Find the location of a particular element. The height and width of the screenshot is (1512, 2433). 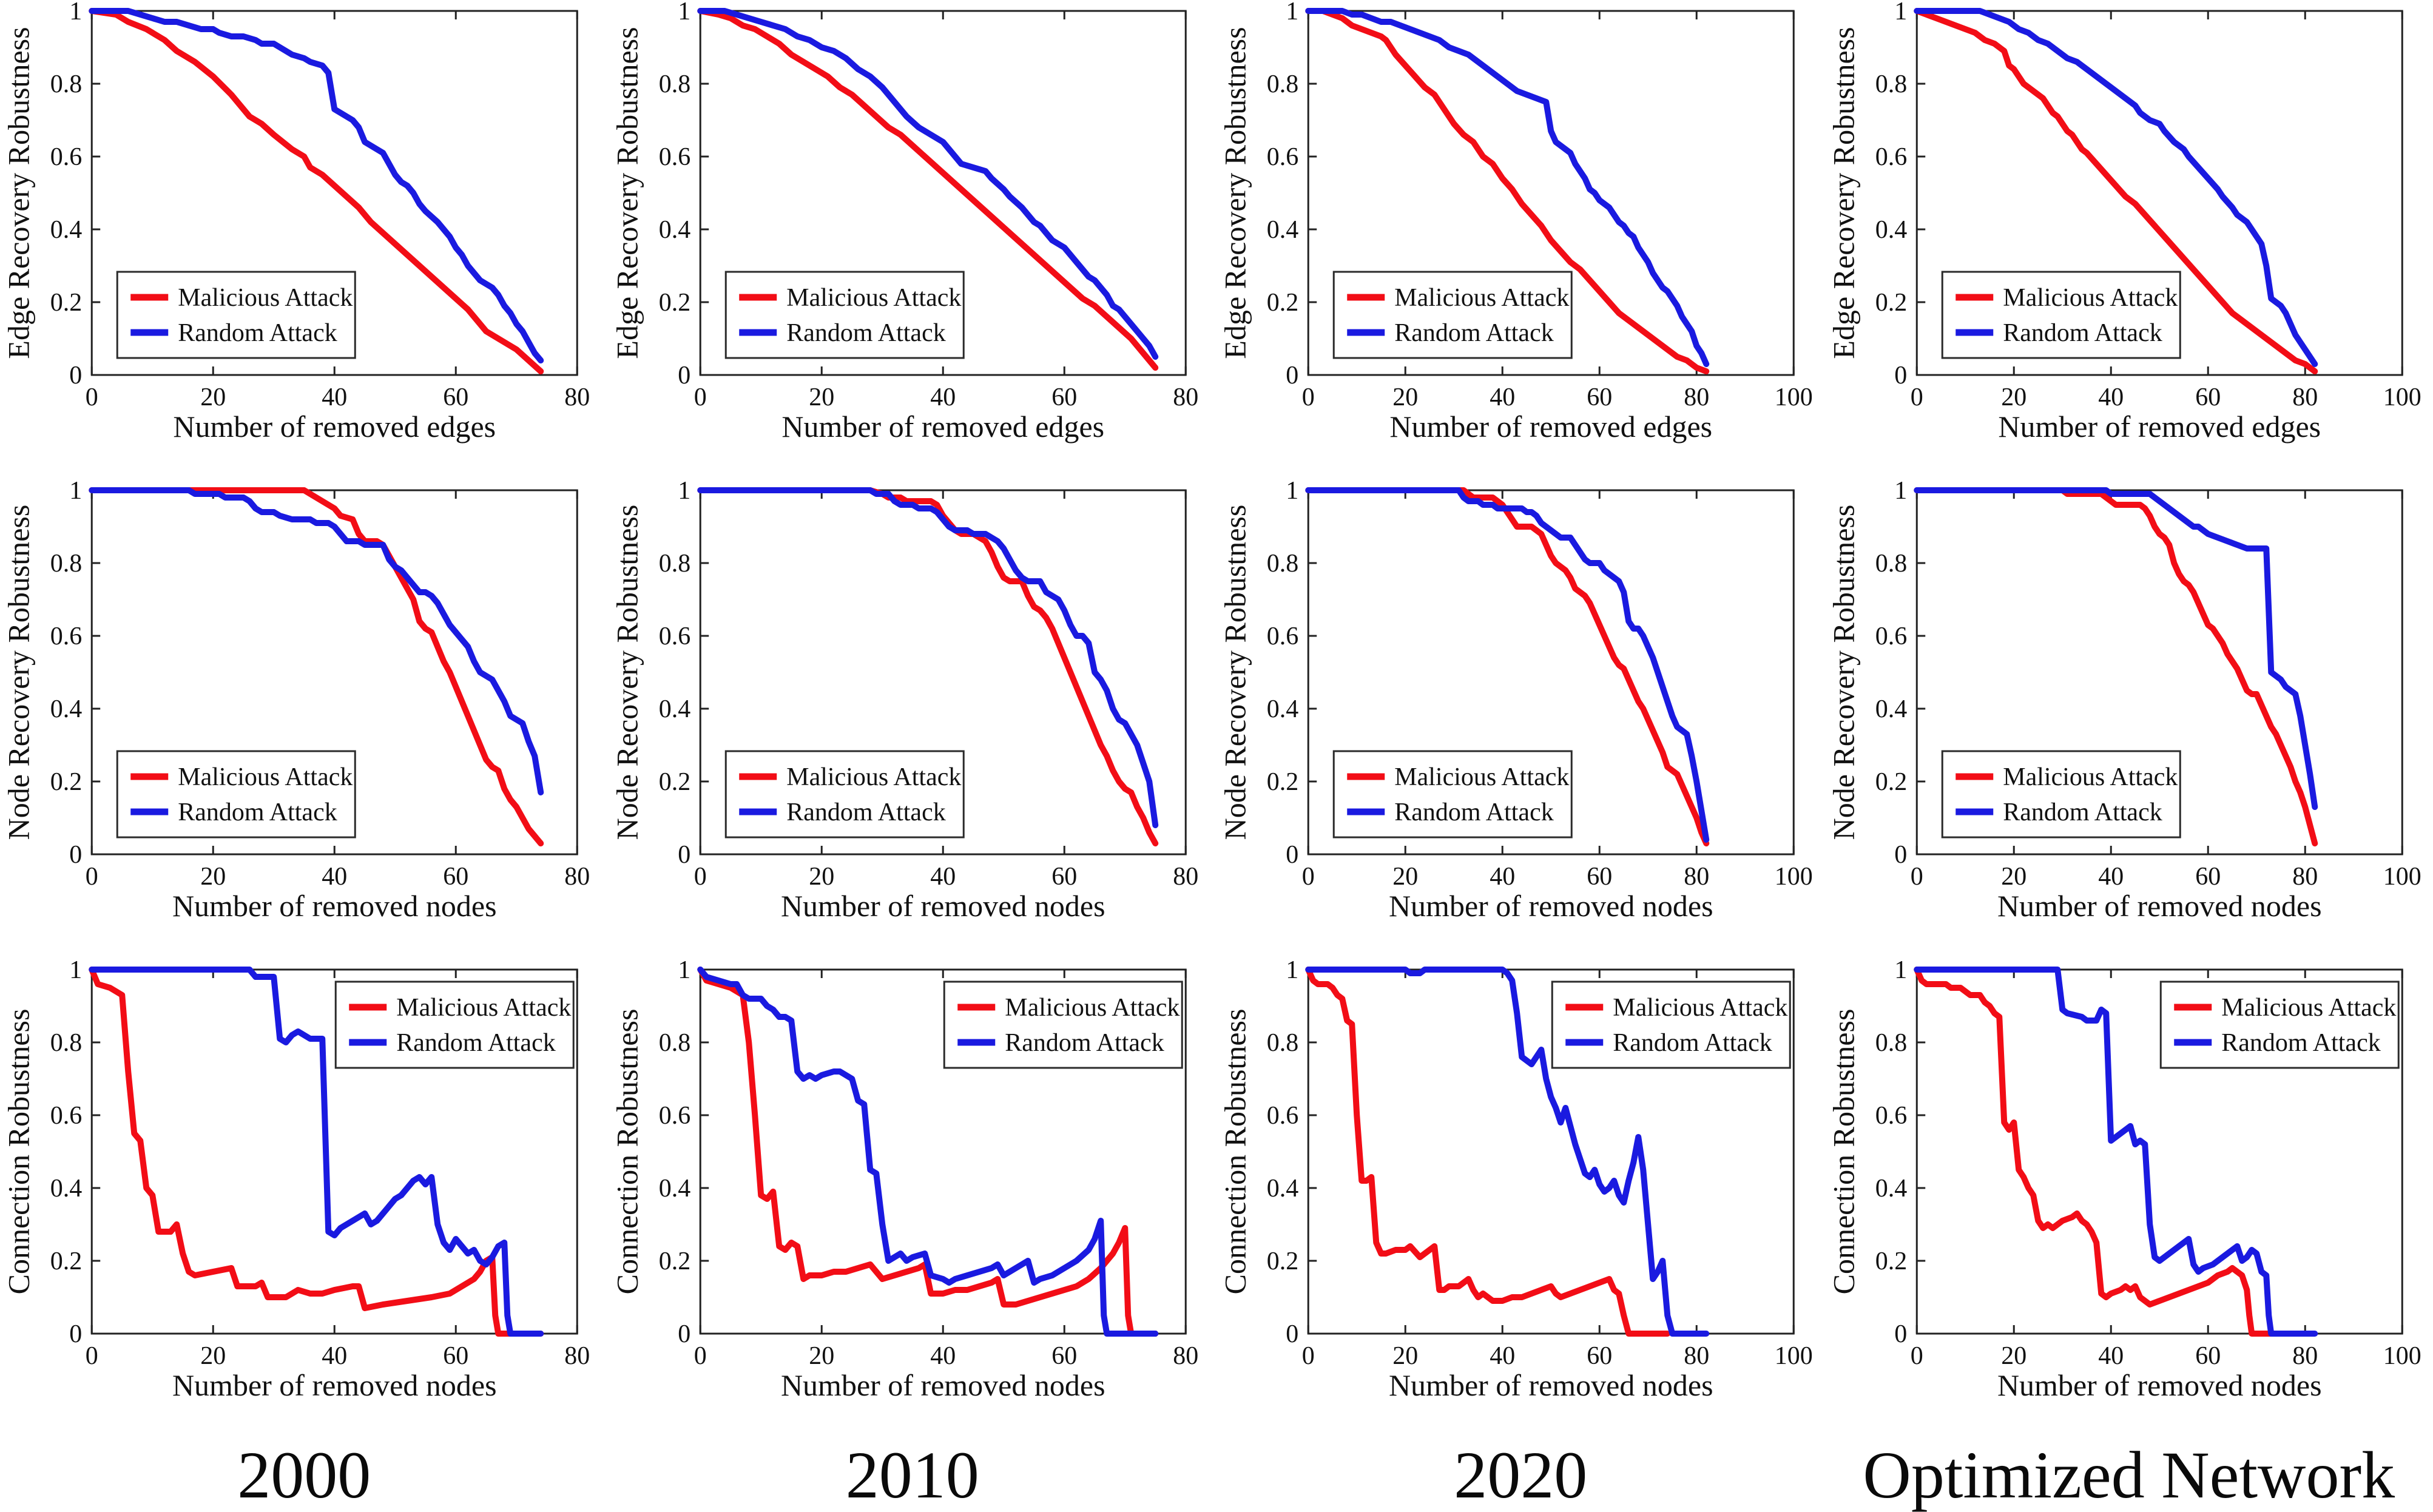

x-axis-label: Number of removed nodes is located at coordinates (1551, 906).